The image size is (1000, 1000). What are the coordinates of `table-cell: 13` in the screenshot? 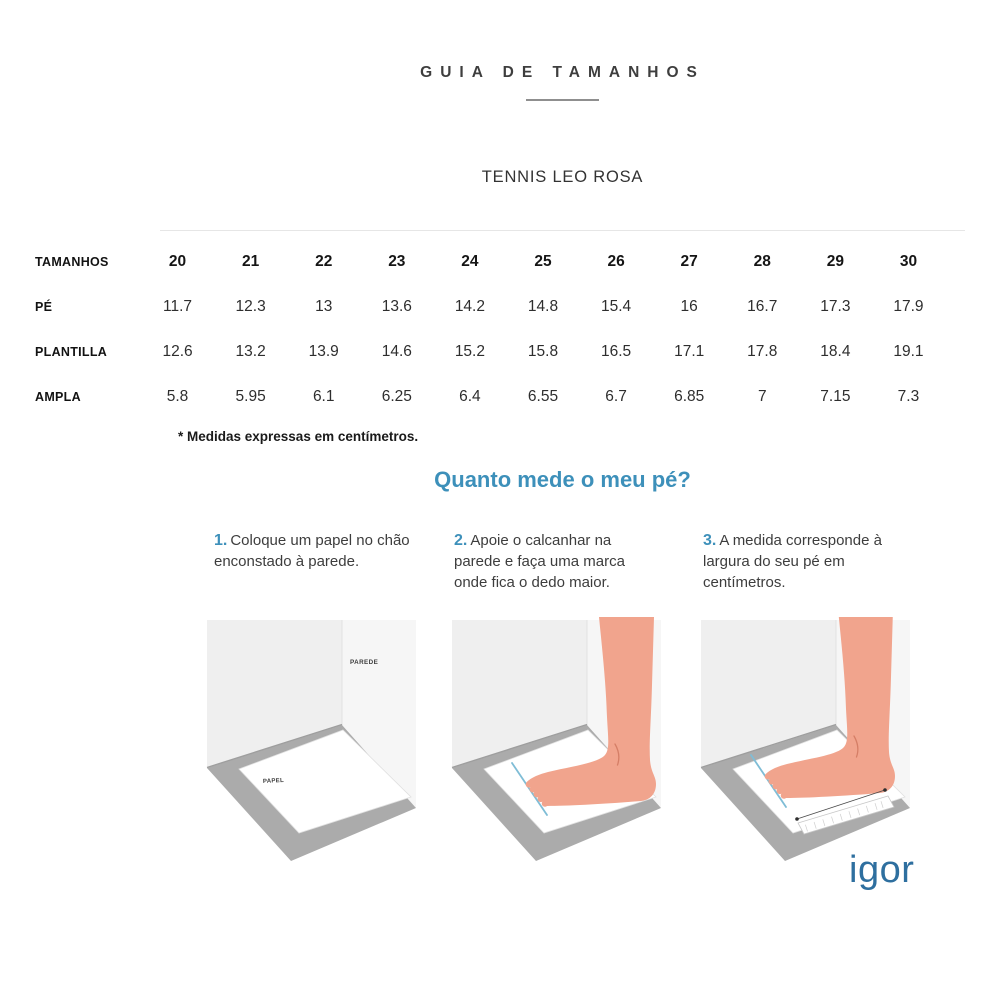 It's located at (324, 306).